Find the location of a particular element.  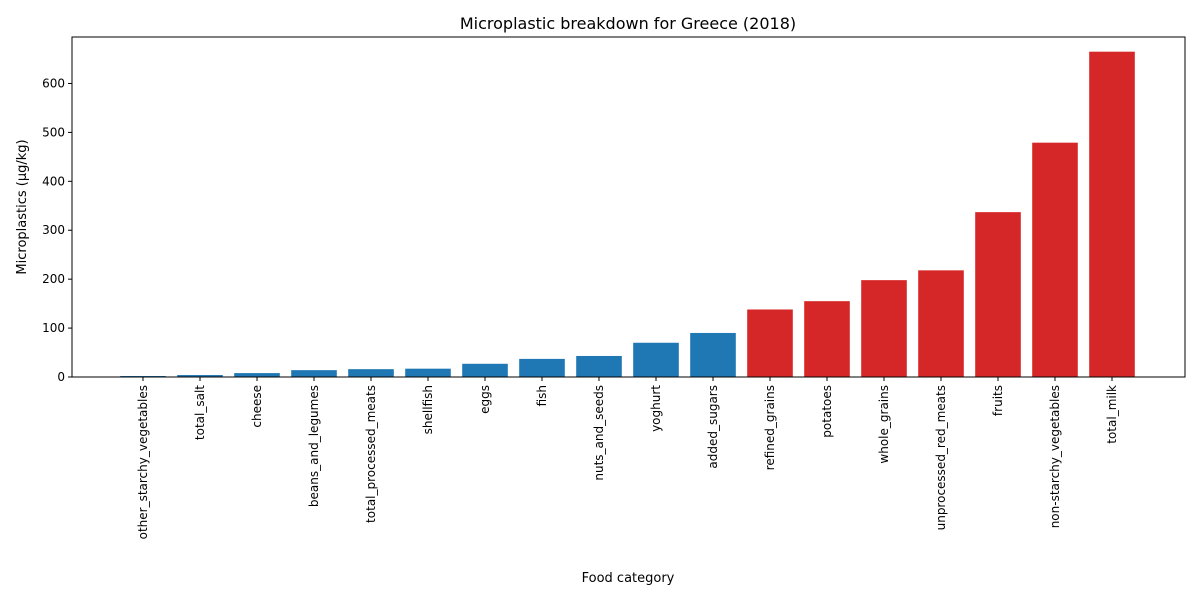

bar-yoghurt is located at coordinates (656, 359).